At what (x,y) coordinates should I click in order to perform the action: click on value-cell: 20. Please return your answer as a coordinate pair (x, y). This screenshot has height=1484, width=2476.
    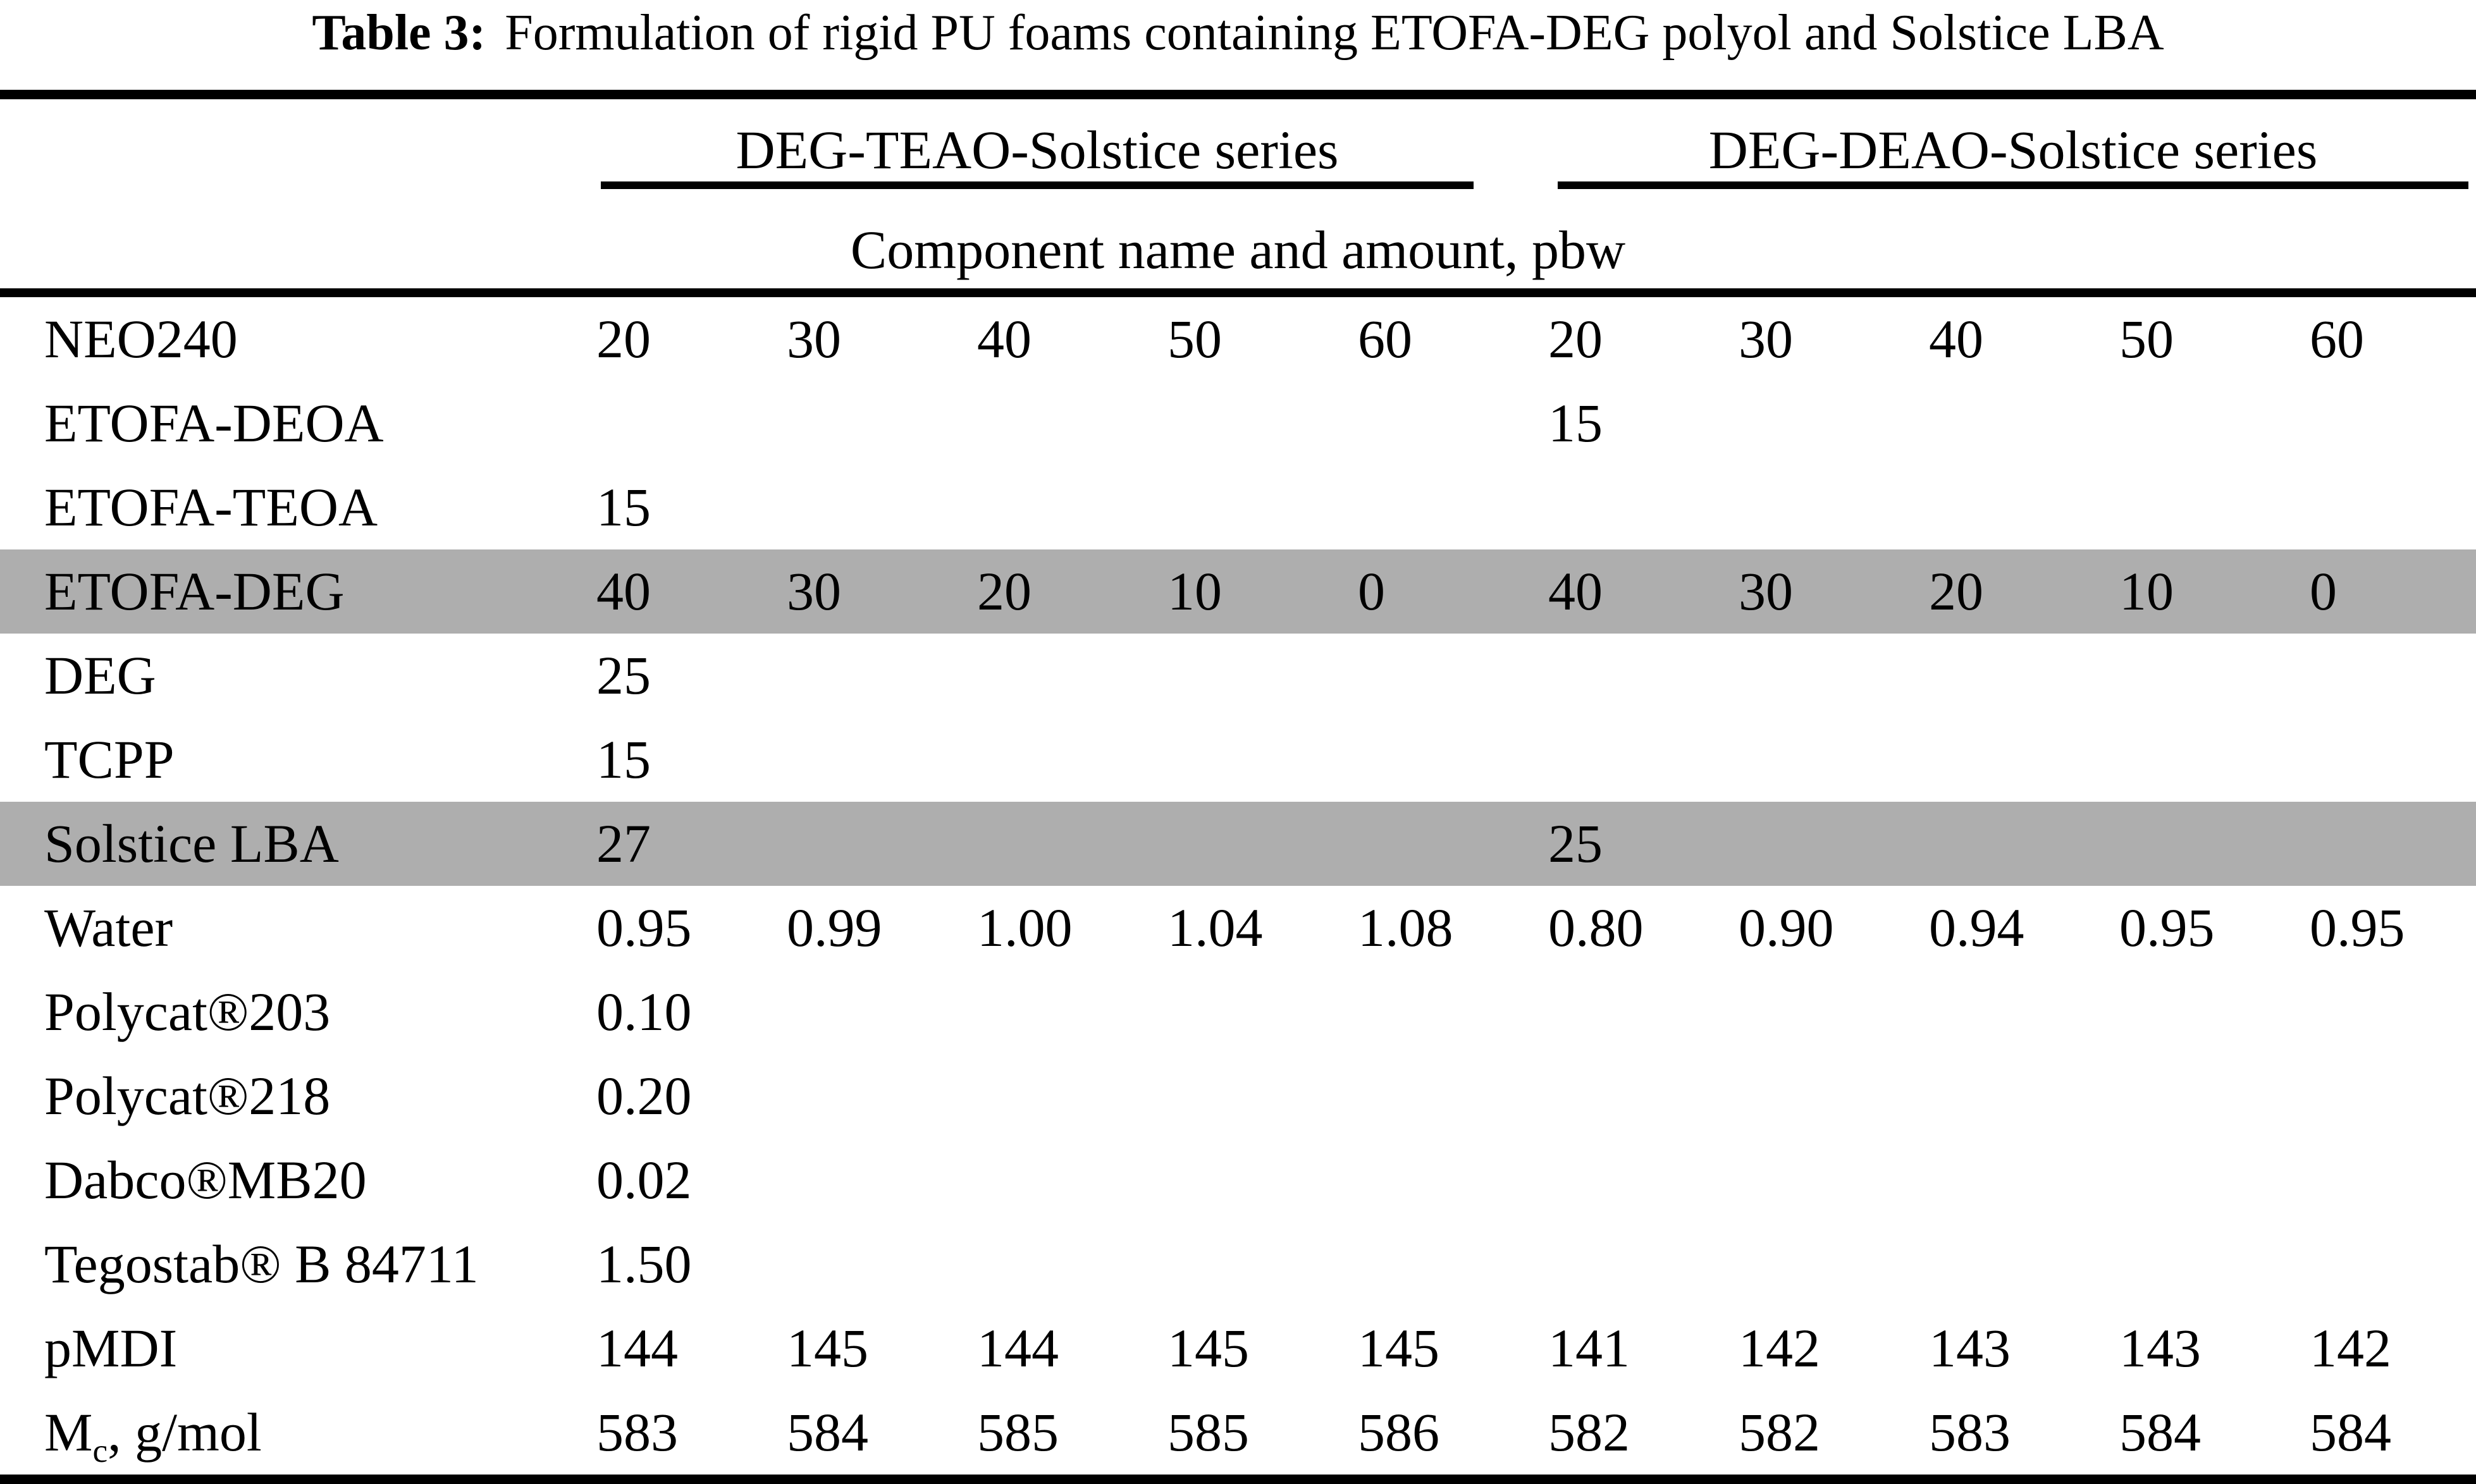
    Looking at the image, I should click on (1575, 339).